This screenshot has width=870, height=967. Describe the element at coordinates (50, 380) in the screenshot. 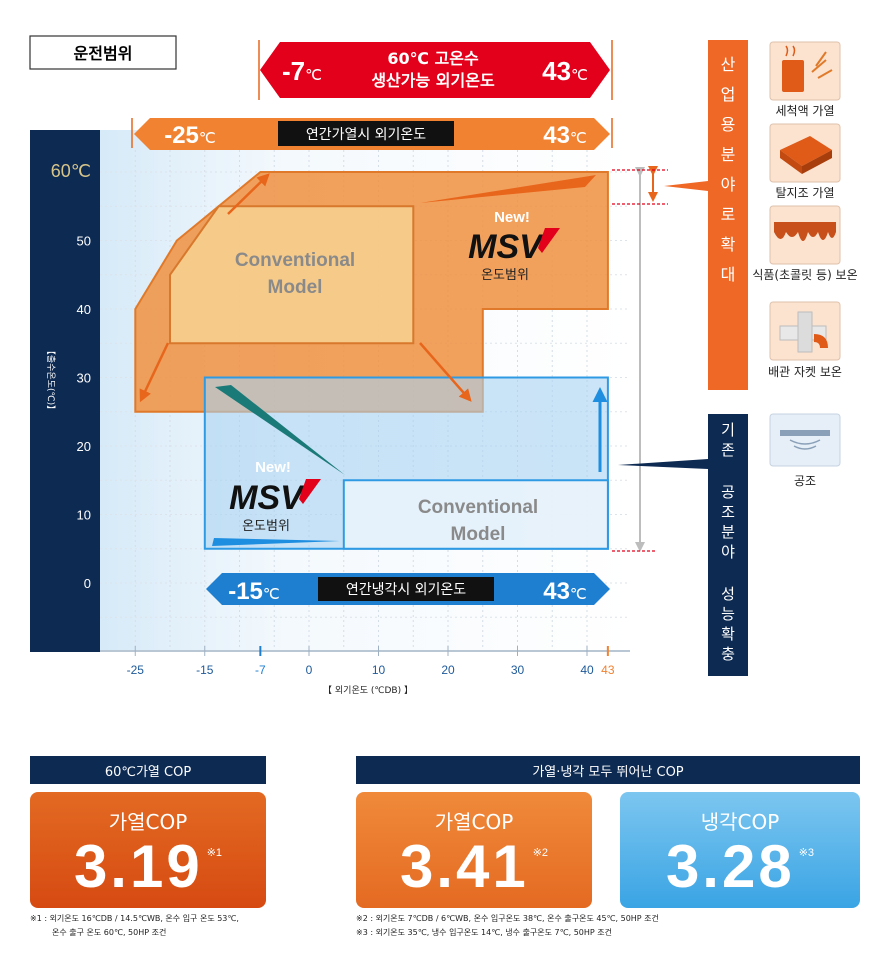

I see `y-axis-label: 【출수온도(℃)】` at that location.